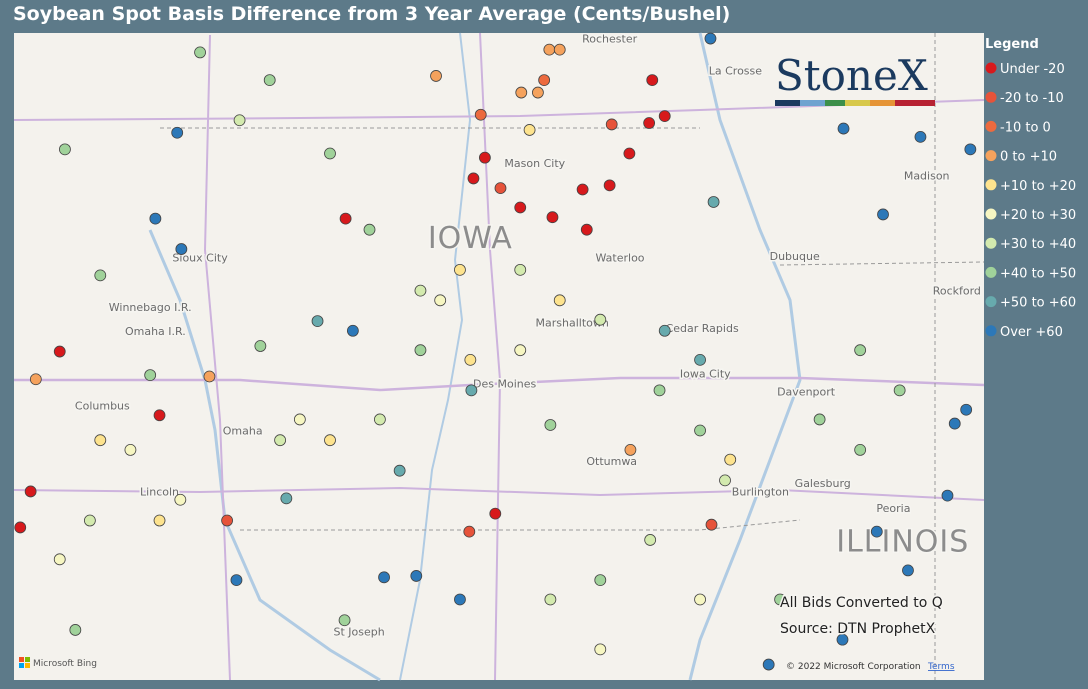  I want to click on city-label: Cedar Rapids, so click(702, 328).